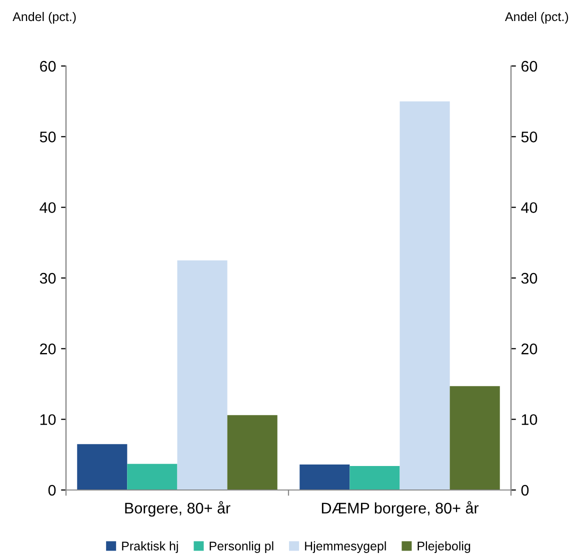 The width and height of the screenshot is (577, 554). Describe the element at coordinates (150, 547) in the screenshot. I see `legend-label: Praktisk hj` at that location.